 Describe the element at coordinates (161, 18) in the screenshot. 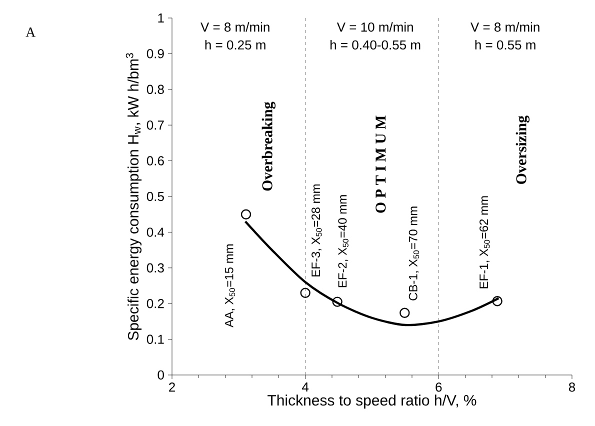

I see `y-tick-label: 1` at that location.